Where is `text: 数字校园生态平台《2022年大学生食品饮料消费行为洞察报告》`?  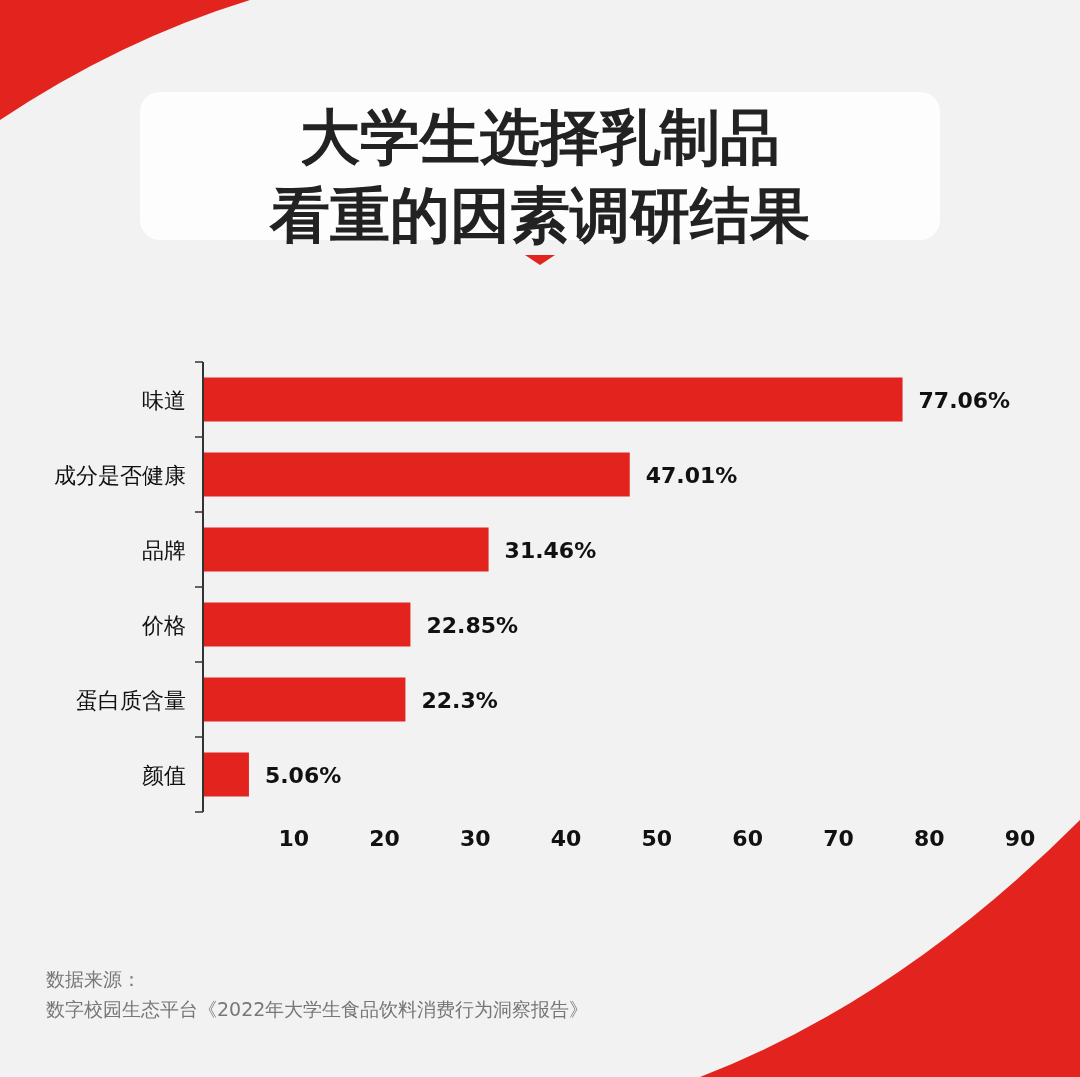
text: 数字校园生态平台《2022年大学生食品饮料消费行为洞察报告》 is located at coordinates (317, 1009).